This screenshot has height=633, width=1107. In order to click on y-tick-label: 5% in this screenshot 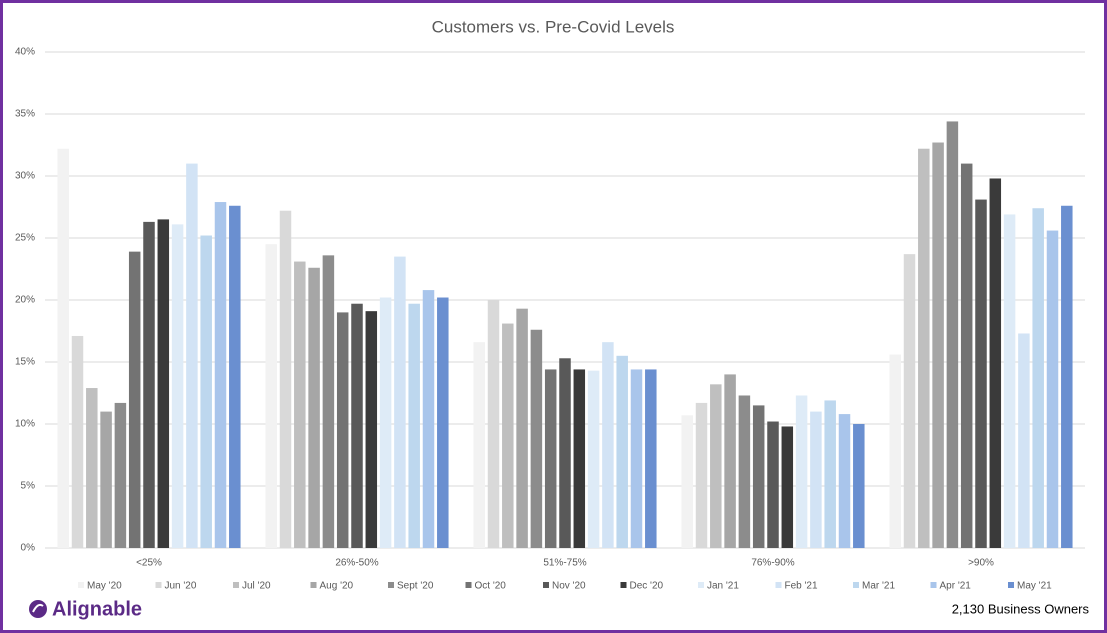, I will do `click(28, 486)`.